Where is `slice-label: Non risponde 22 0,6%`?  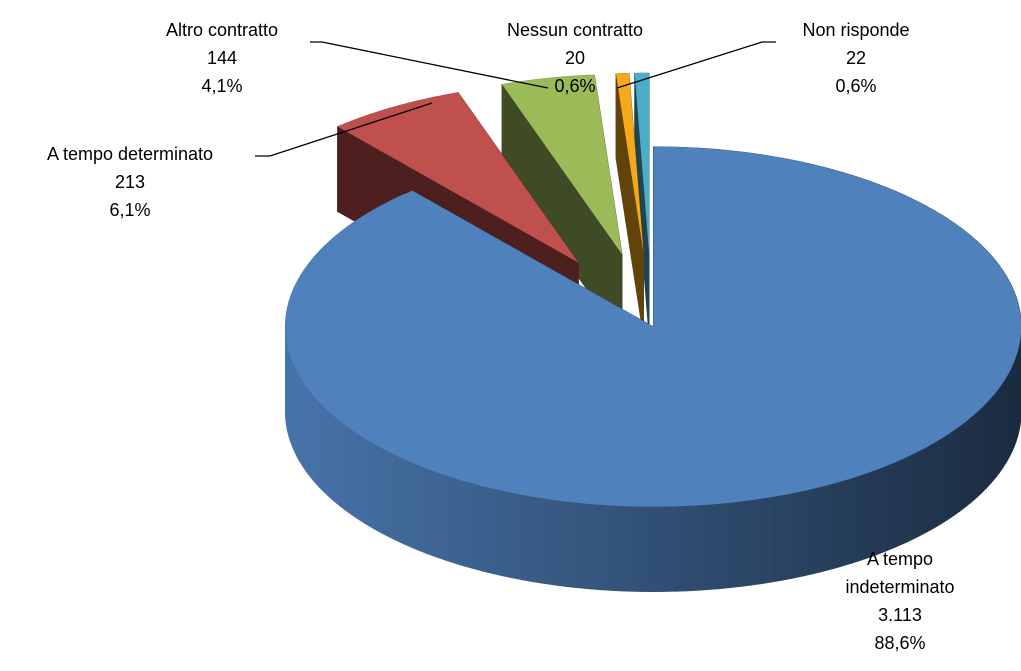 slice-label: Non risponde 22 0,6% is located at coordinates (855, 58).